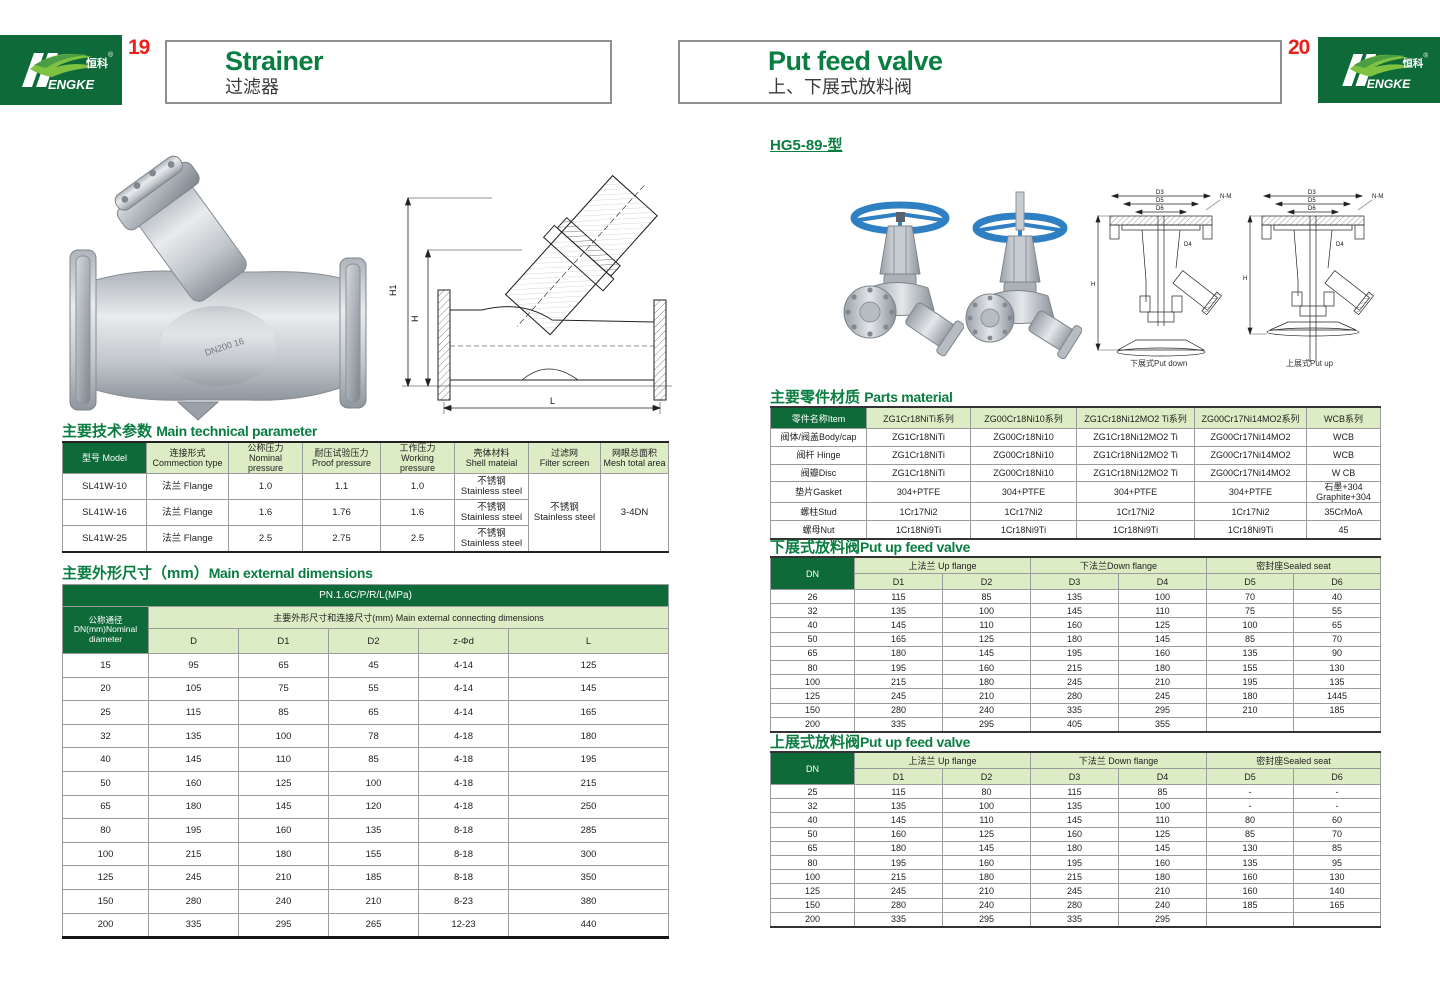 This screenshot has width=1440, height=984. What do you see at coordinates (900, 280) in the screenshot?
I see `valve-photo-down` at bounding box center [900, 280].